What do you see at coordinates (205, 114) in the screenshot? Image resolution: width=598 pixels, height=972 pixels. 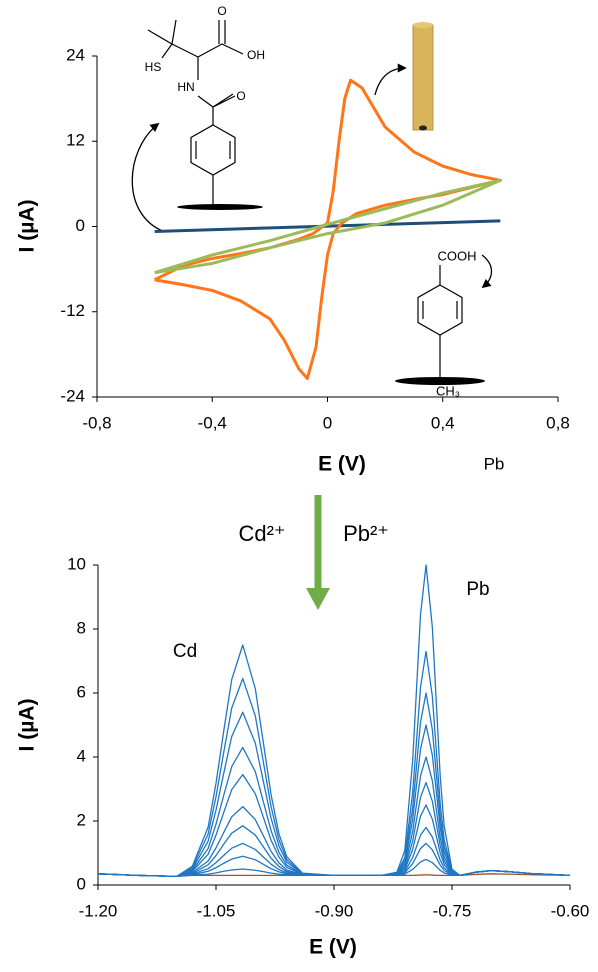 I see `thiol-structure` at bounding box center [205, 114].